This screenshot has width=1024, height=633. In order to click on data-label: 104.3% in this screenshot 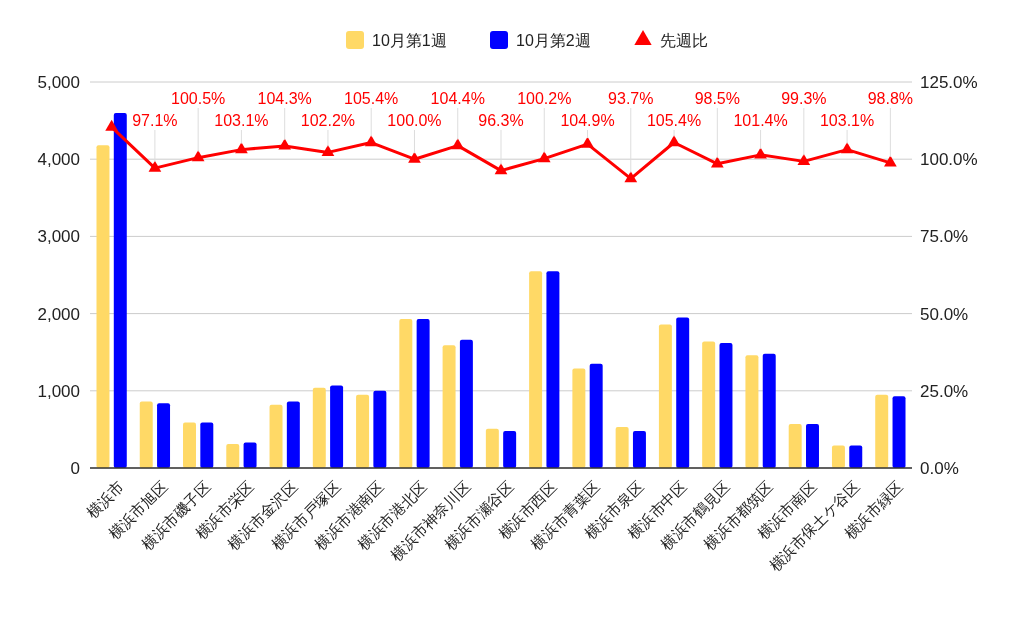, I will do `click(284, 98)`.